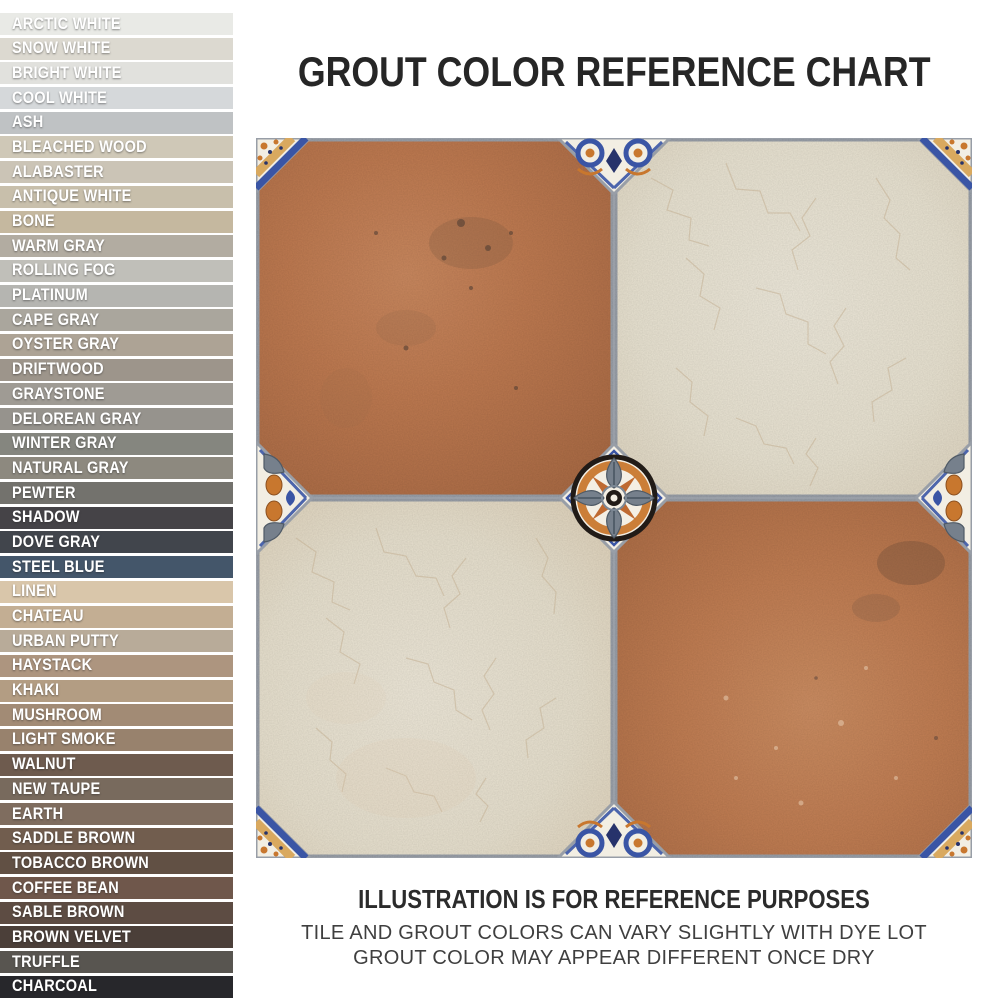 The height and width of the screenshot is (1001, 1000). What do you see at coordinates (58, 566) in the screenshot?
I see `swatch-label: STEEL BLUE` at bounding box center [58, 566].